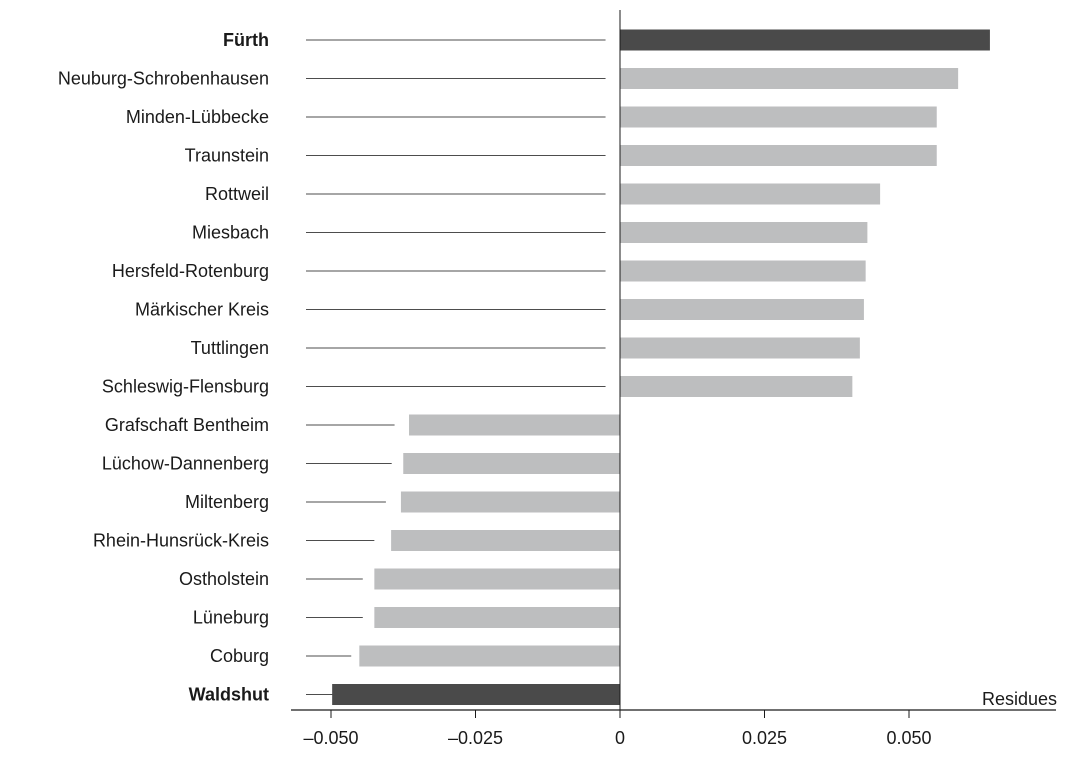  What do you see at coordinates (230, 233) in the screenshot?
I see `category-label: Miesbach` at bounding box center [230, 233].